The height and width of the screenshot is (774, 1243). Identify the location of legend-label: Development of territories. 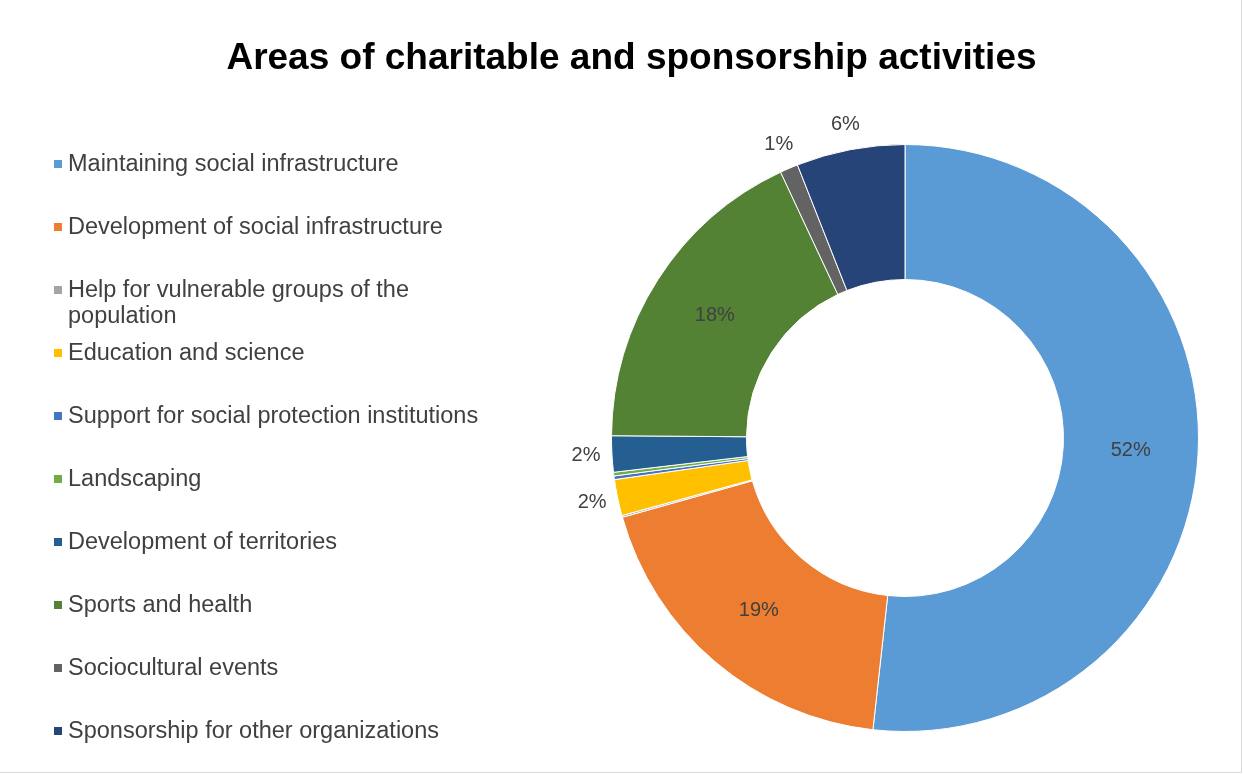
(203, 541).